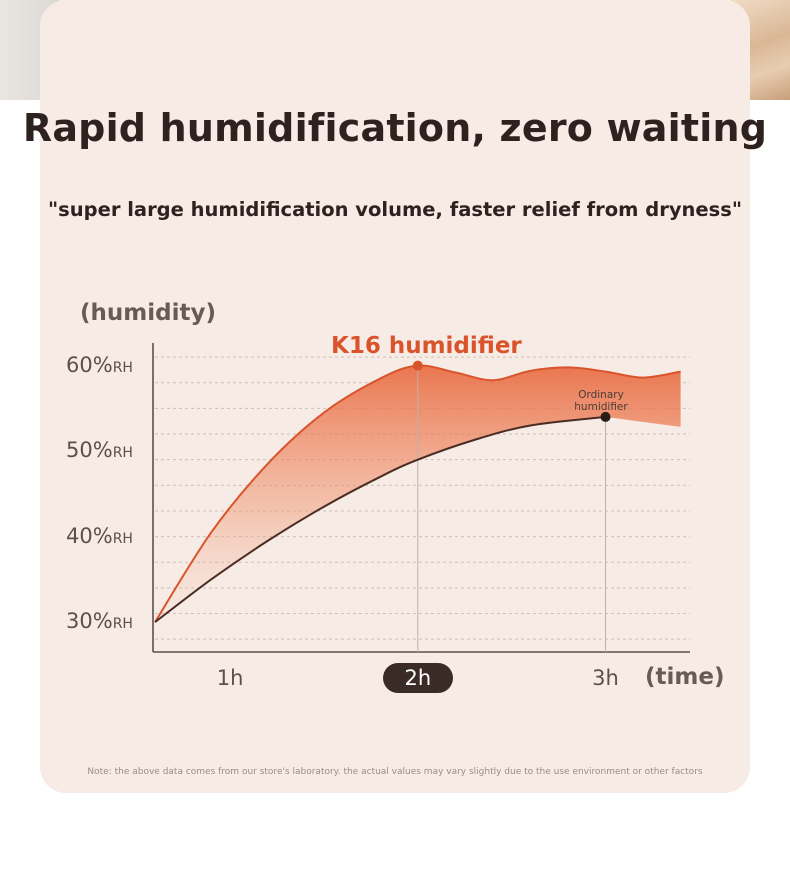 The image size is (790, 873). What do you see at coordinates (685, 677) in the screenshot?
I see `x-axis-label: (time)` at bounding box center [685, 677].